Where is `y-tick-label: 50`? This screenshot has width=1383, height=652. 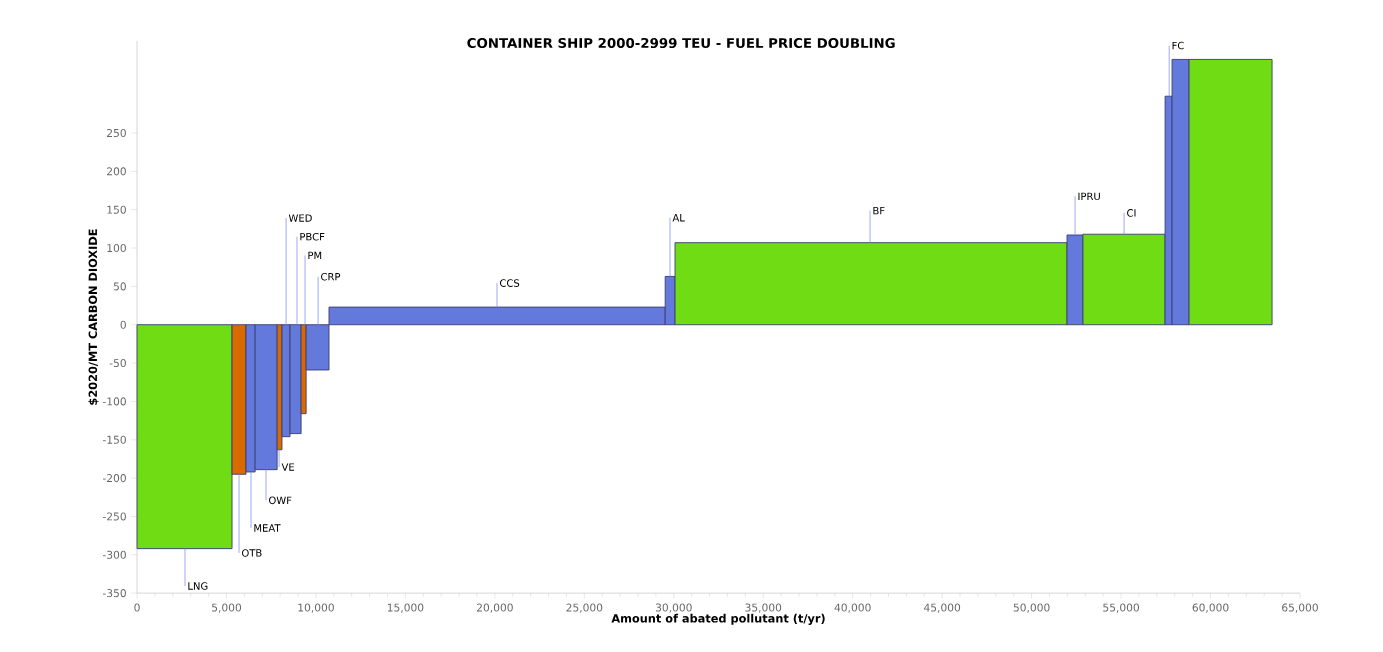 y-tick-label: 50 is located at coordinates (119, 286).